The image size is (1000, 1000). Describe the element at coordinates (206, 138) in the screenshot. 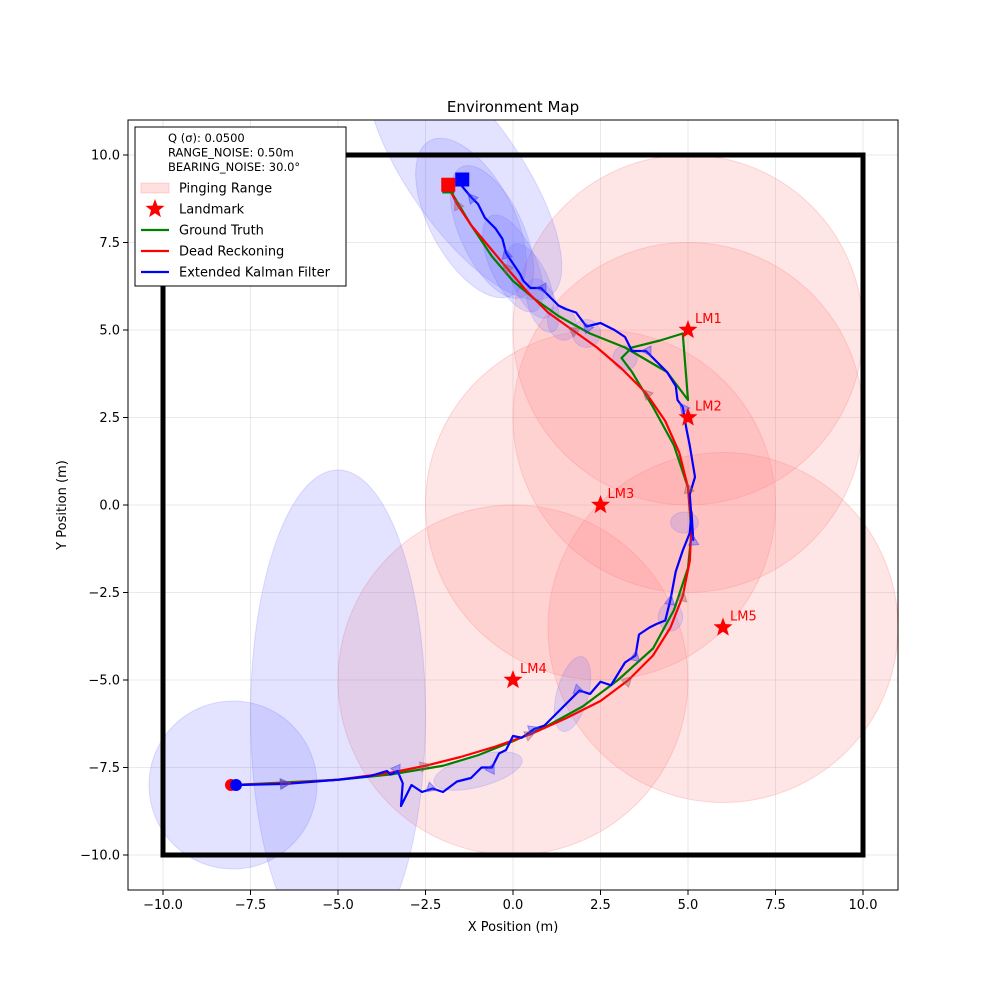

I see `legend-info-line: Q (σ): 0.0500` at that location.